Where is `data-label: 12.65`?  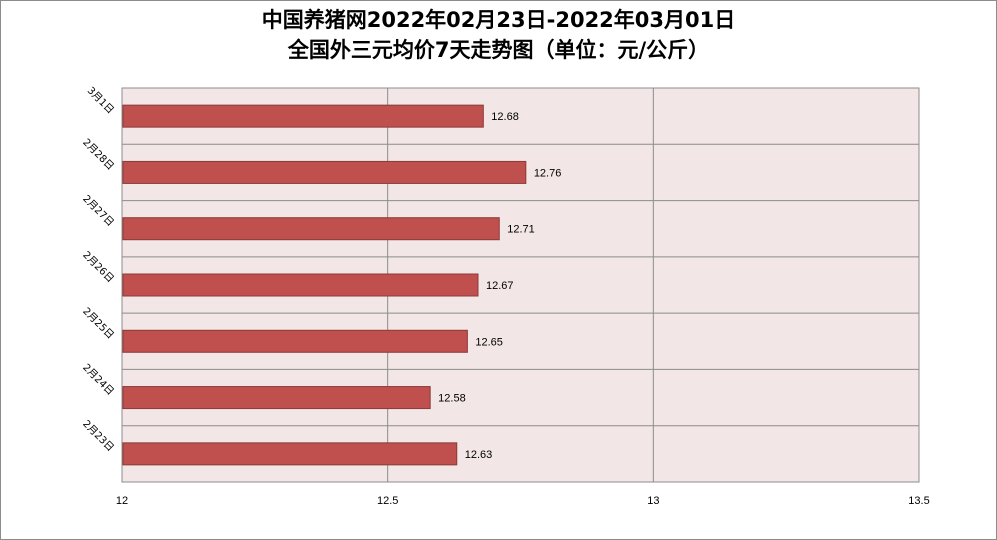
data-label: 12.65 is located at coordinates (489, 342).